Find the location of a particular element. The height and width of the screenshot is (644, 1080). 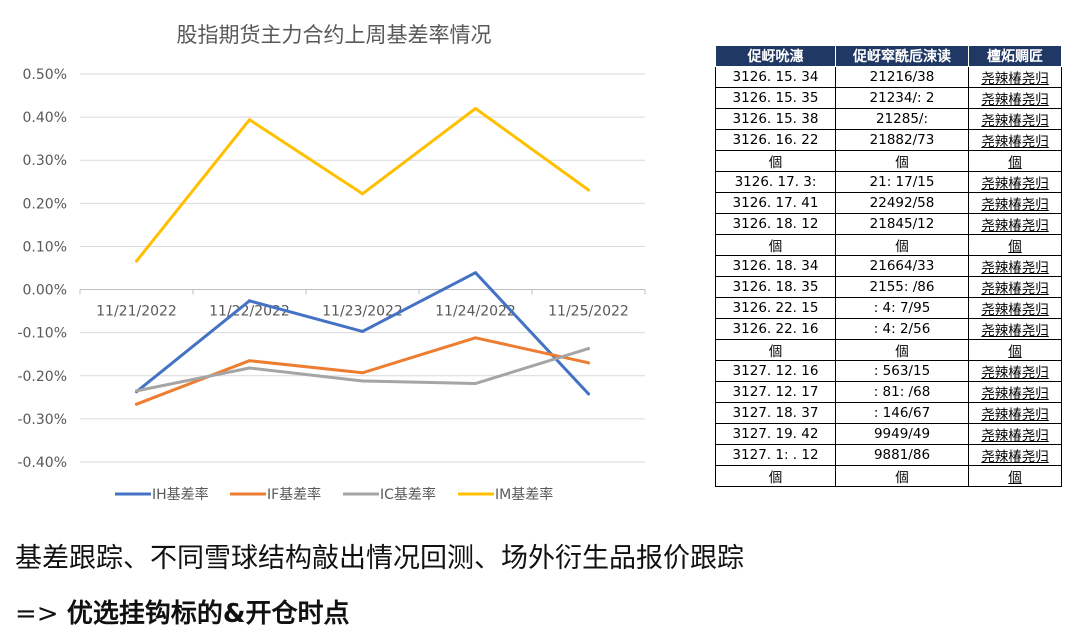

table-row: 3127. 19. 42 9949/49 尧辣椿尧归 is located at coordinates (888, 434).